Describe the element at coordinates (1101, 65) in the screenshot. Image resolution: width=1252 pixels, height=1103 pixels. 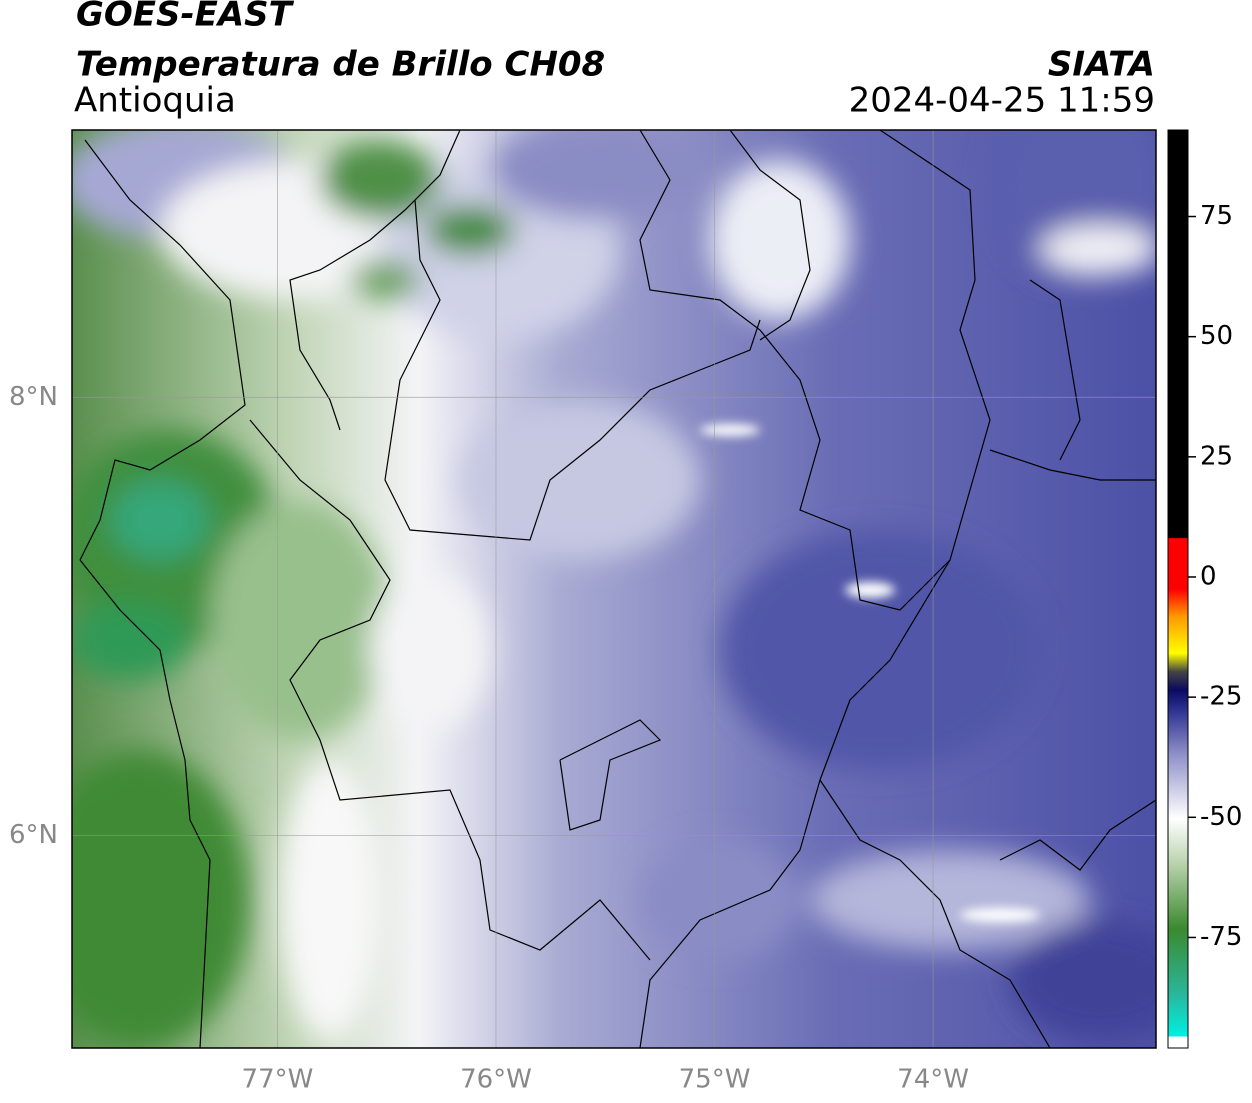
I see `source: SIATA` at that location.